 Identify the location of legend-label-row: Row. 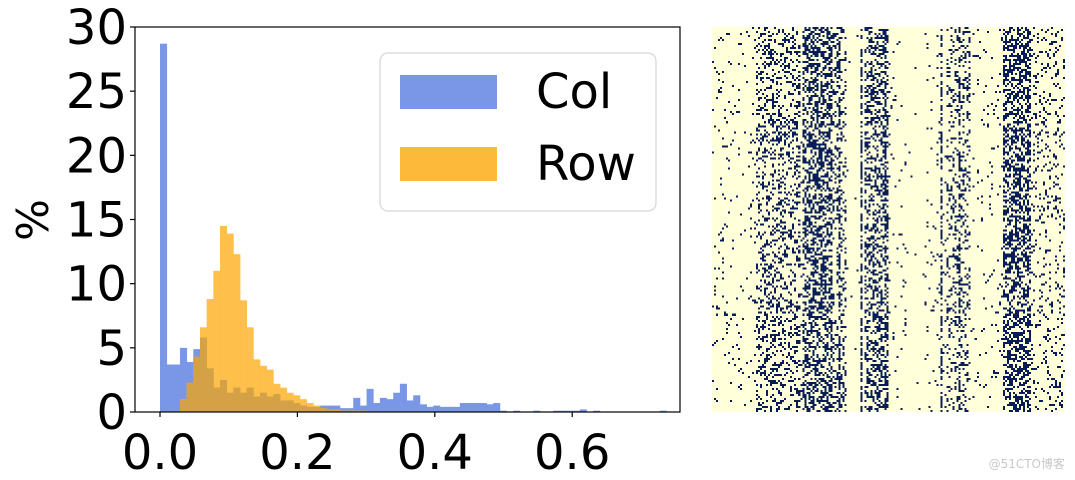
(586, 164).